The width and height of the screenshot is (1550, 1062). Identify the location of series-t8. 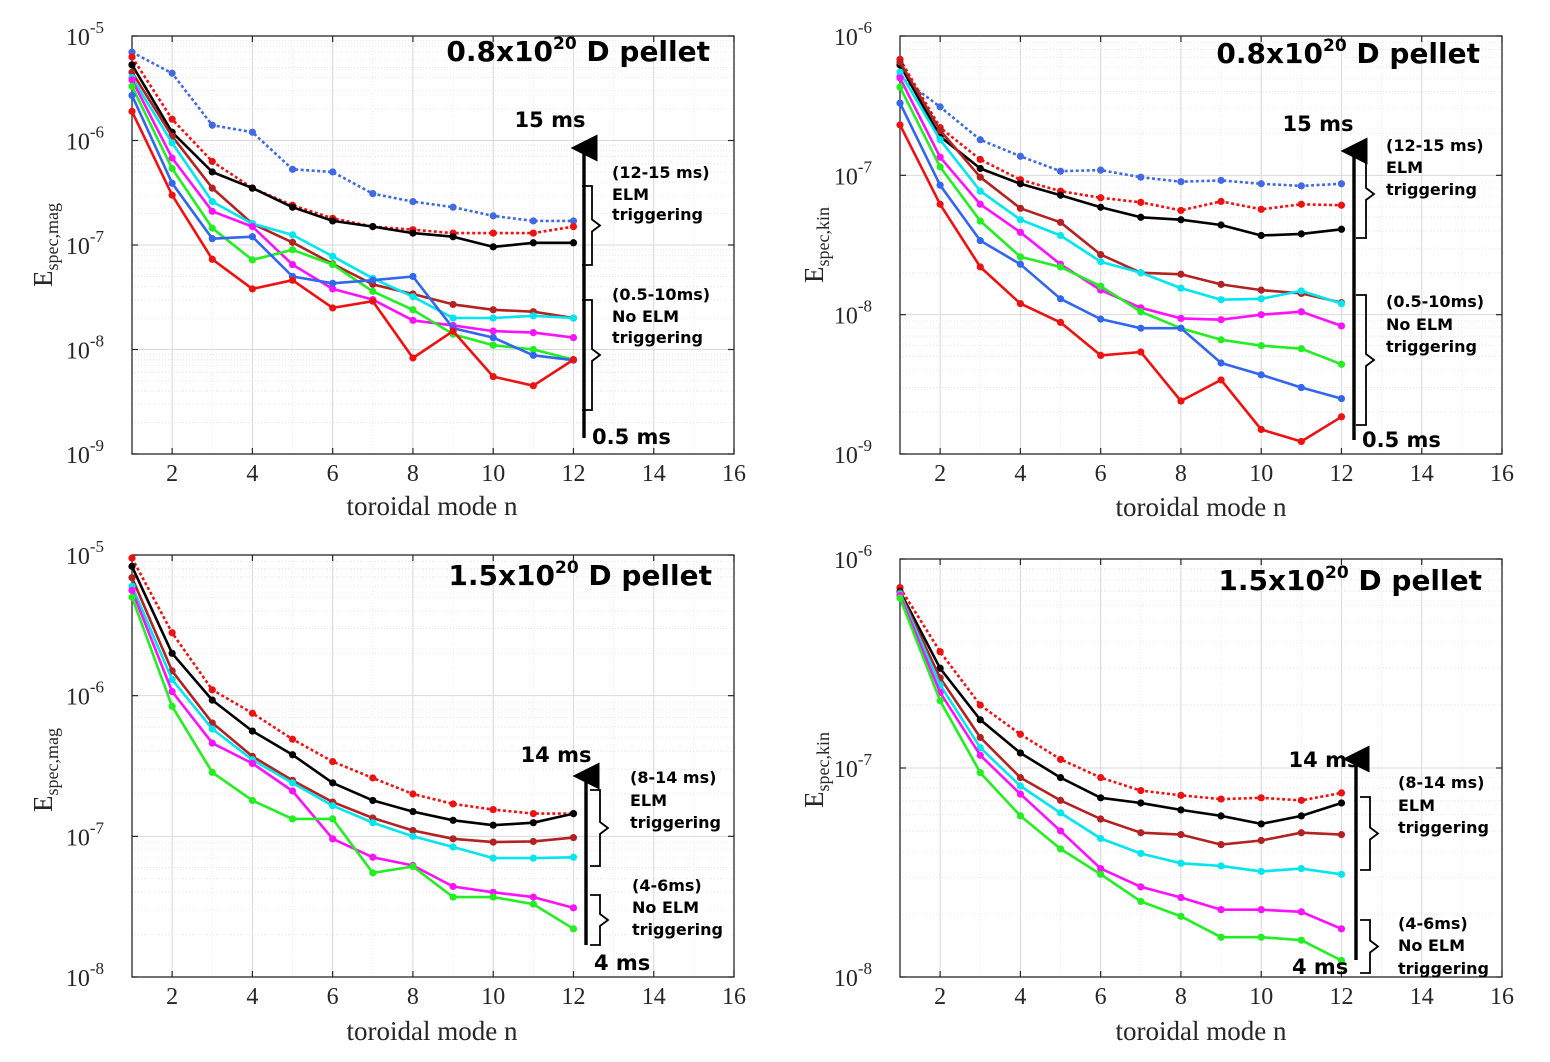
(353, 197).